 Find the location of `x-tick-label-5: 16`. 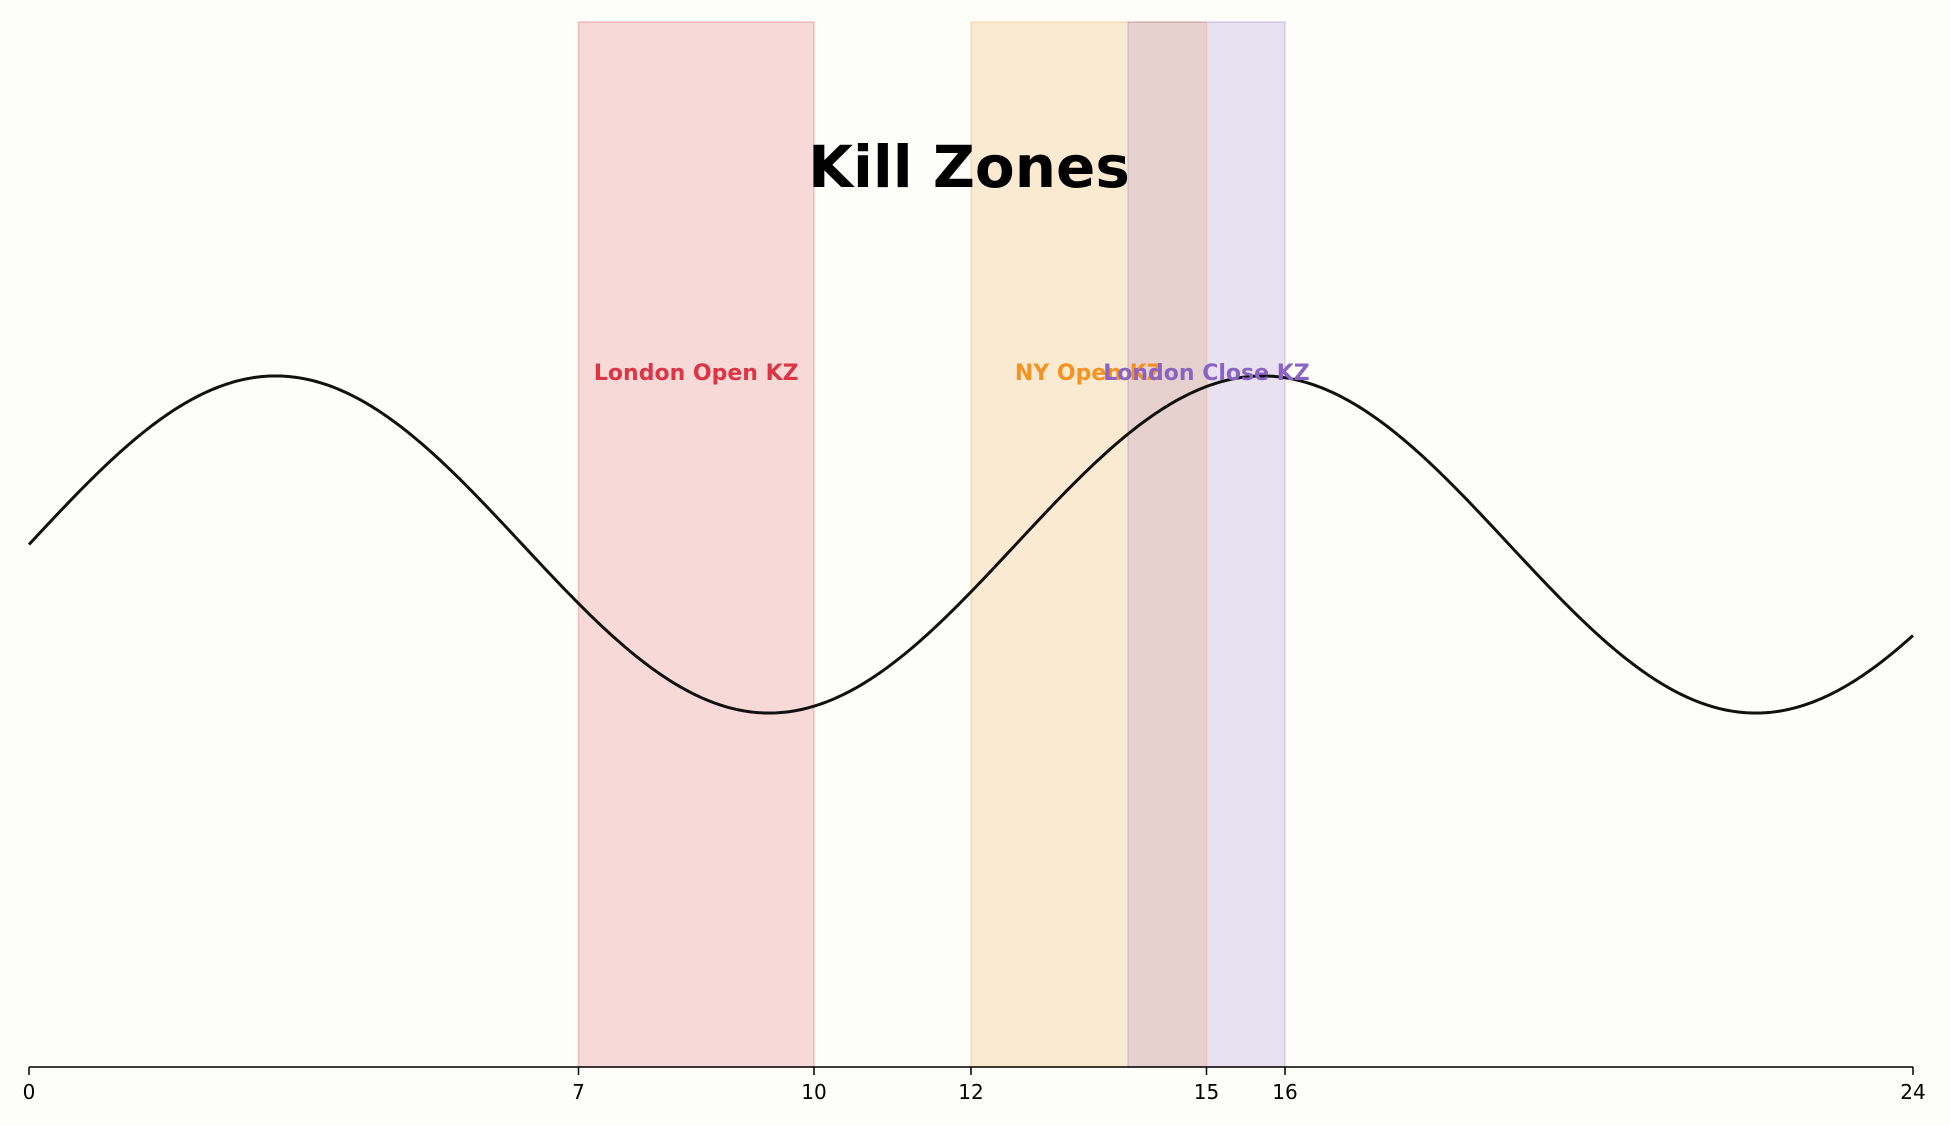

x-tick-label-5: 16 is located at coordinates (1284, 1092).